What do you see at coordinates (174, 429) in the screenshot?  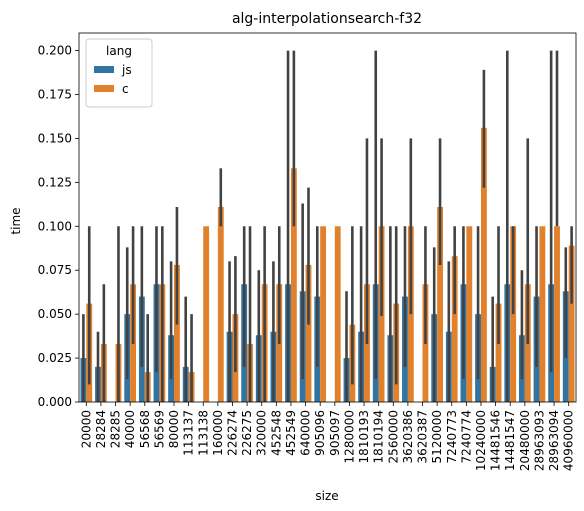 I see `x-tick-label: 80000` at bounding box center [174, 429].